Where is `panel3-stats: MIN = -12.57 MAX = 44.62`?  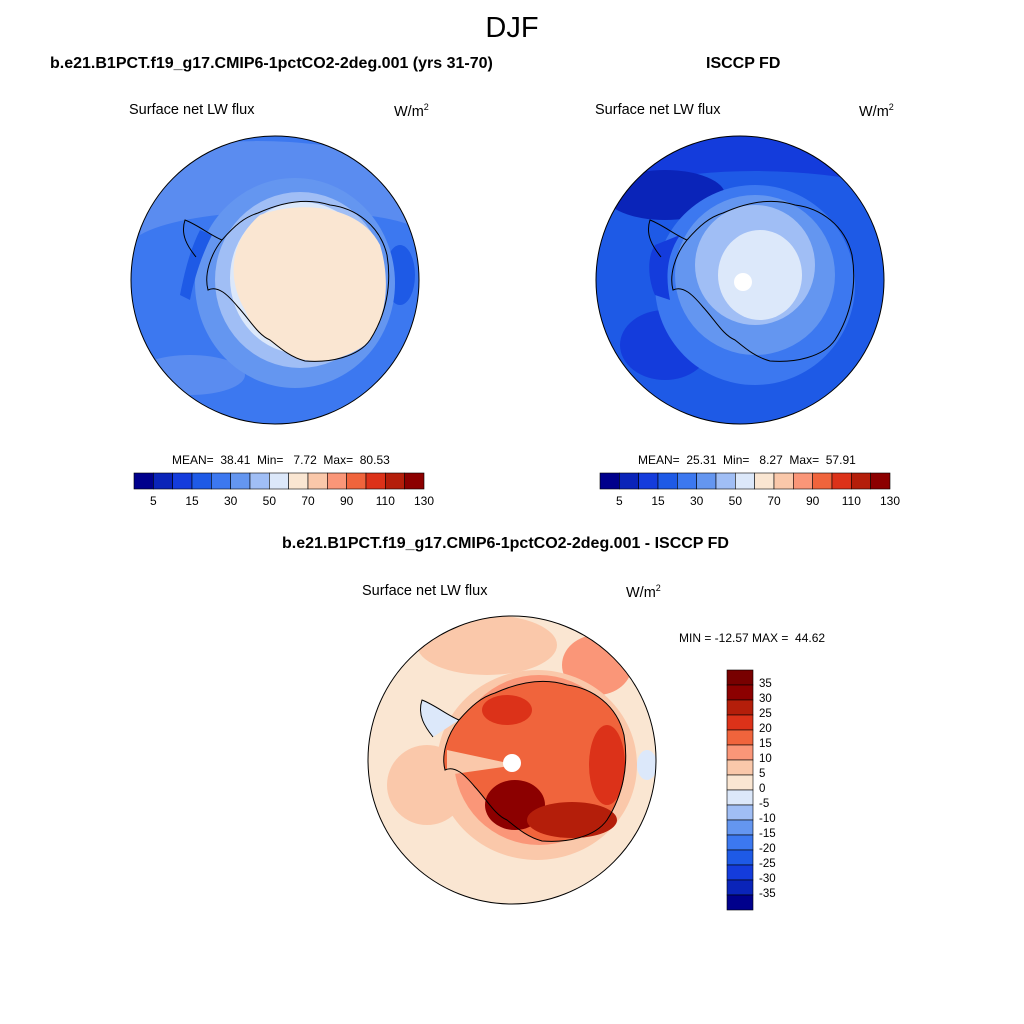
panel3-stats: MIN = -12.57 MAX = 44.62 is located at coordinates (752, 638).